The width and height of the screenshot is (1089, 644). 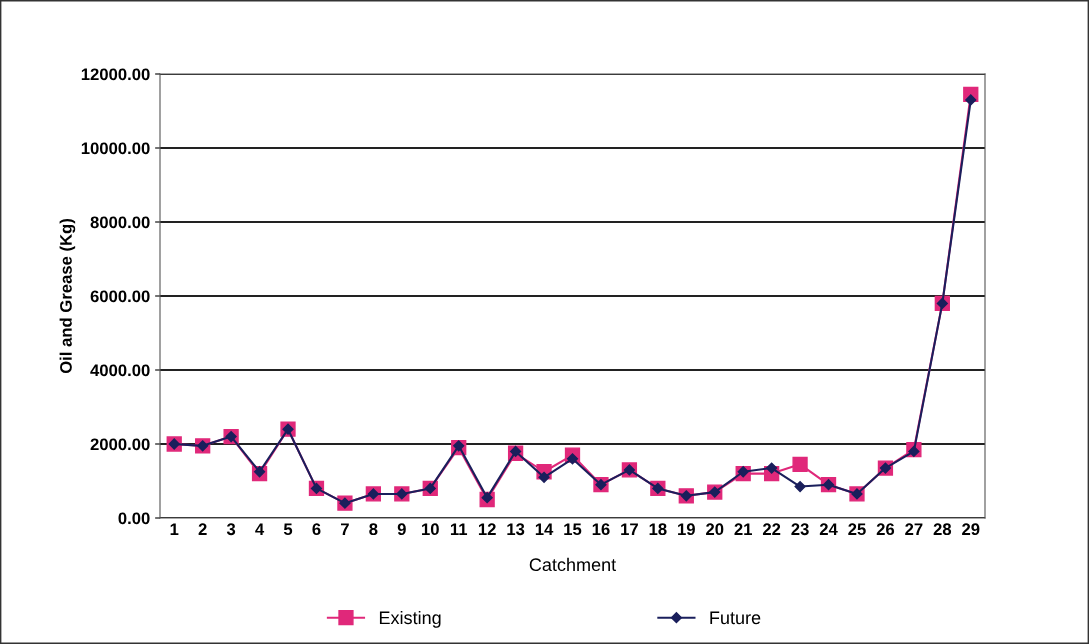 I want to click on x-tick-label: 26, so click(x=885, y=529).